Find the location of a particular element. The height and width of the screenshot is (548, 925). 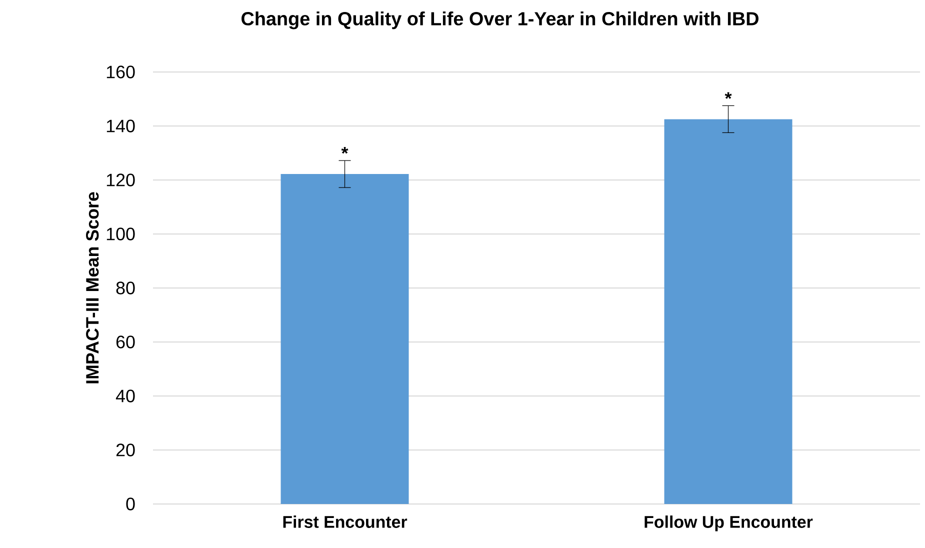

y-tick-label: 160 is located at coordinates (120, 72).